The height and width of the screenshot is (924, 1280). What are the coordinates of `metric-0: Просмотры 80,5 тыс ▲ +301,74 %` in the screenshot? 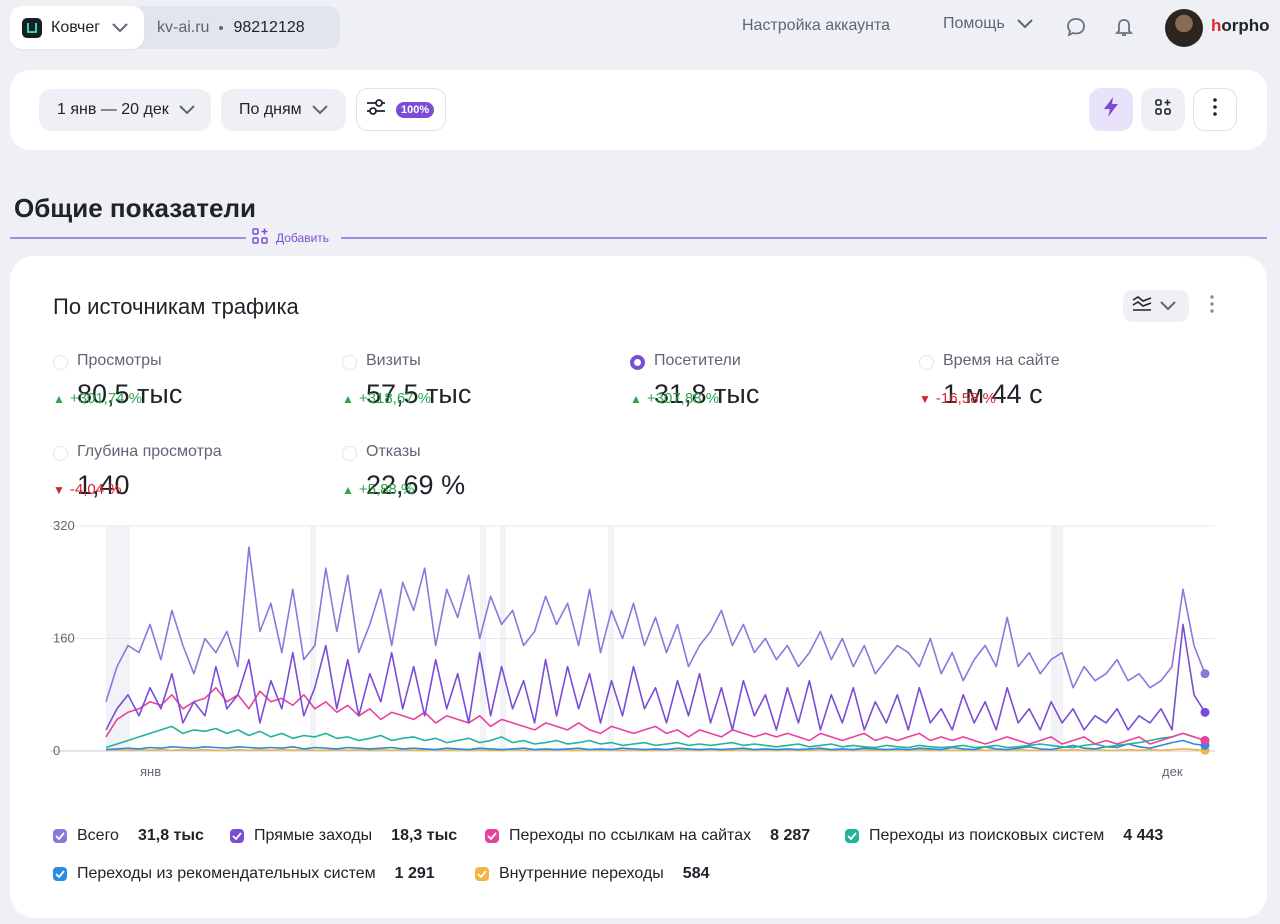 It's located at (193, 387).